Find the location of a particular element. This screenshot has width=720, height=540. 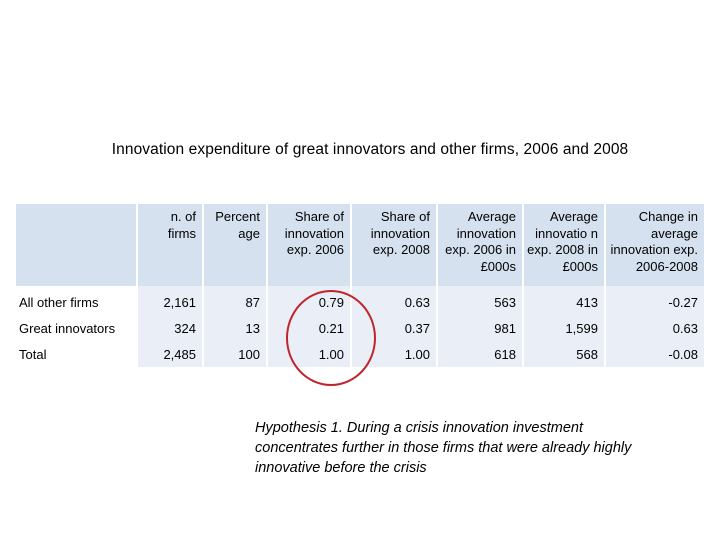

table-cell: -0.08 is located at coordinates (654, 354).